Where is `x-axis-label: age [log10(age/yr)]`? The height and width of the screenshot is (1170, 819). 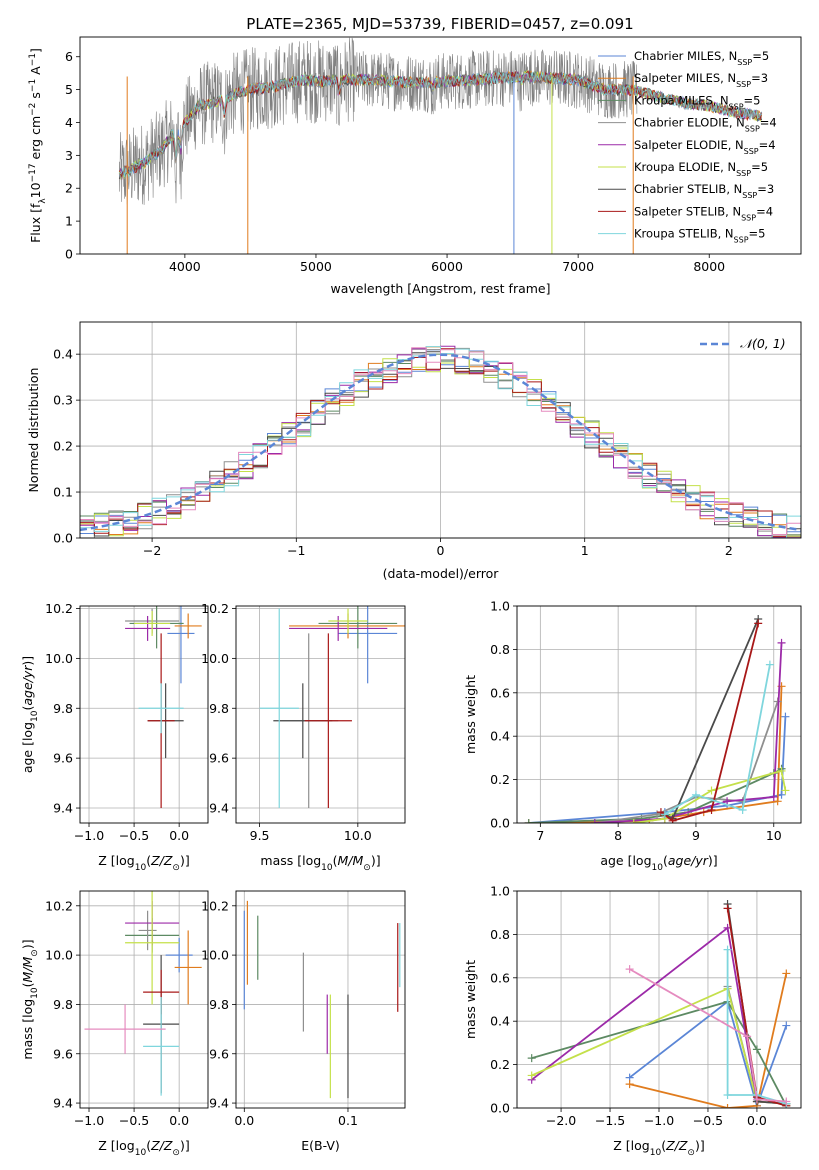 x-axis-label: age [log10(age/yr)] is located at coordinates (658, 863).